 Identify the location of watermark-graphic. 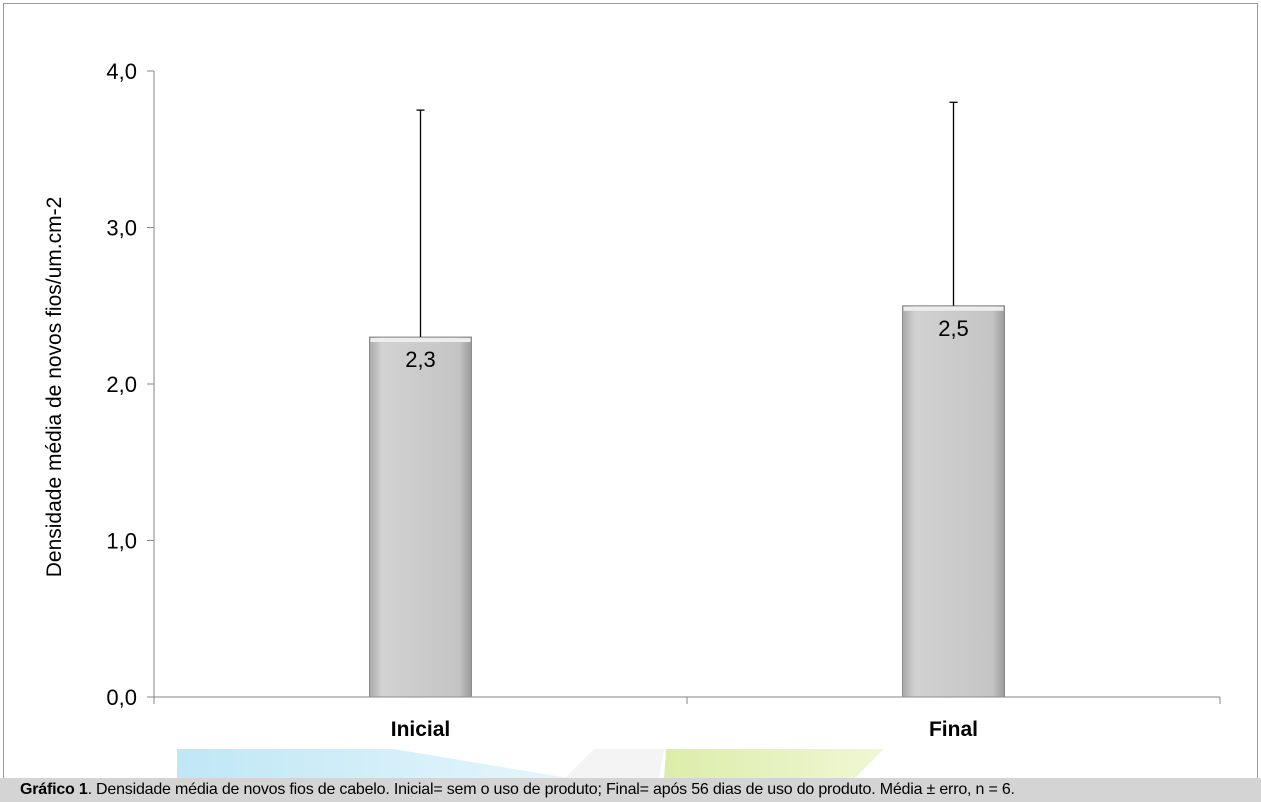
(530, 764).